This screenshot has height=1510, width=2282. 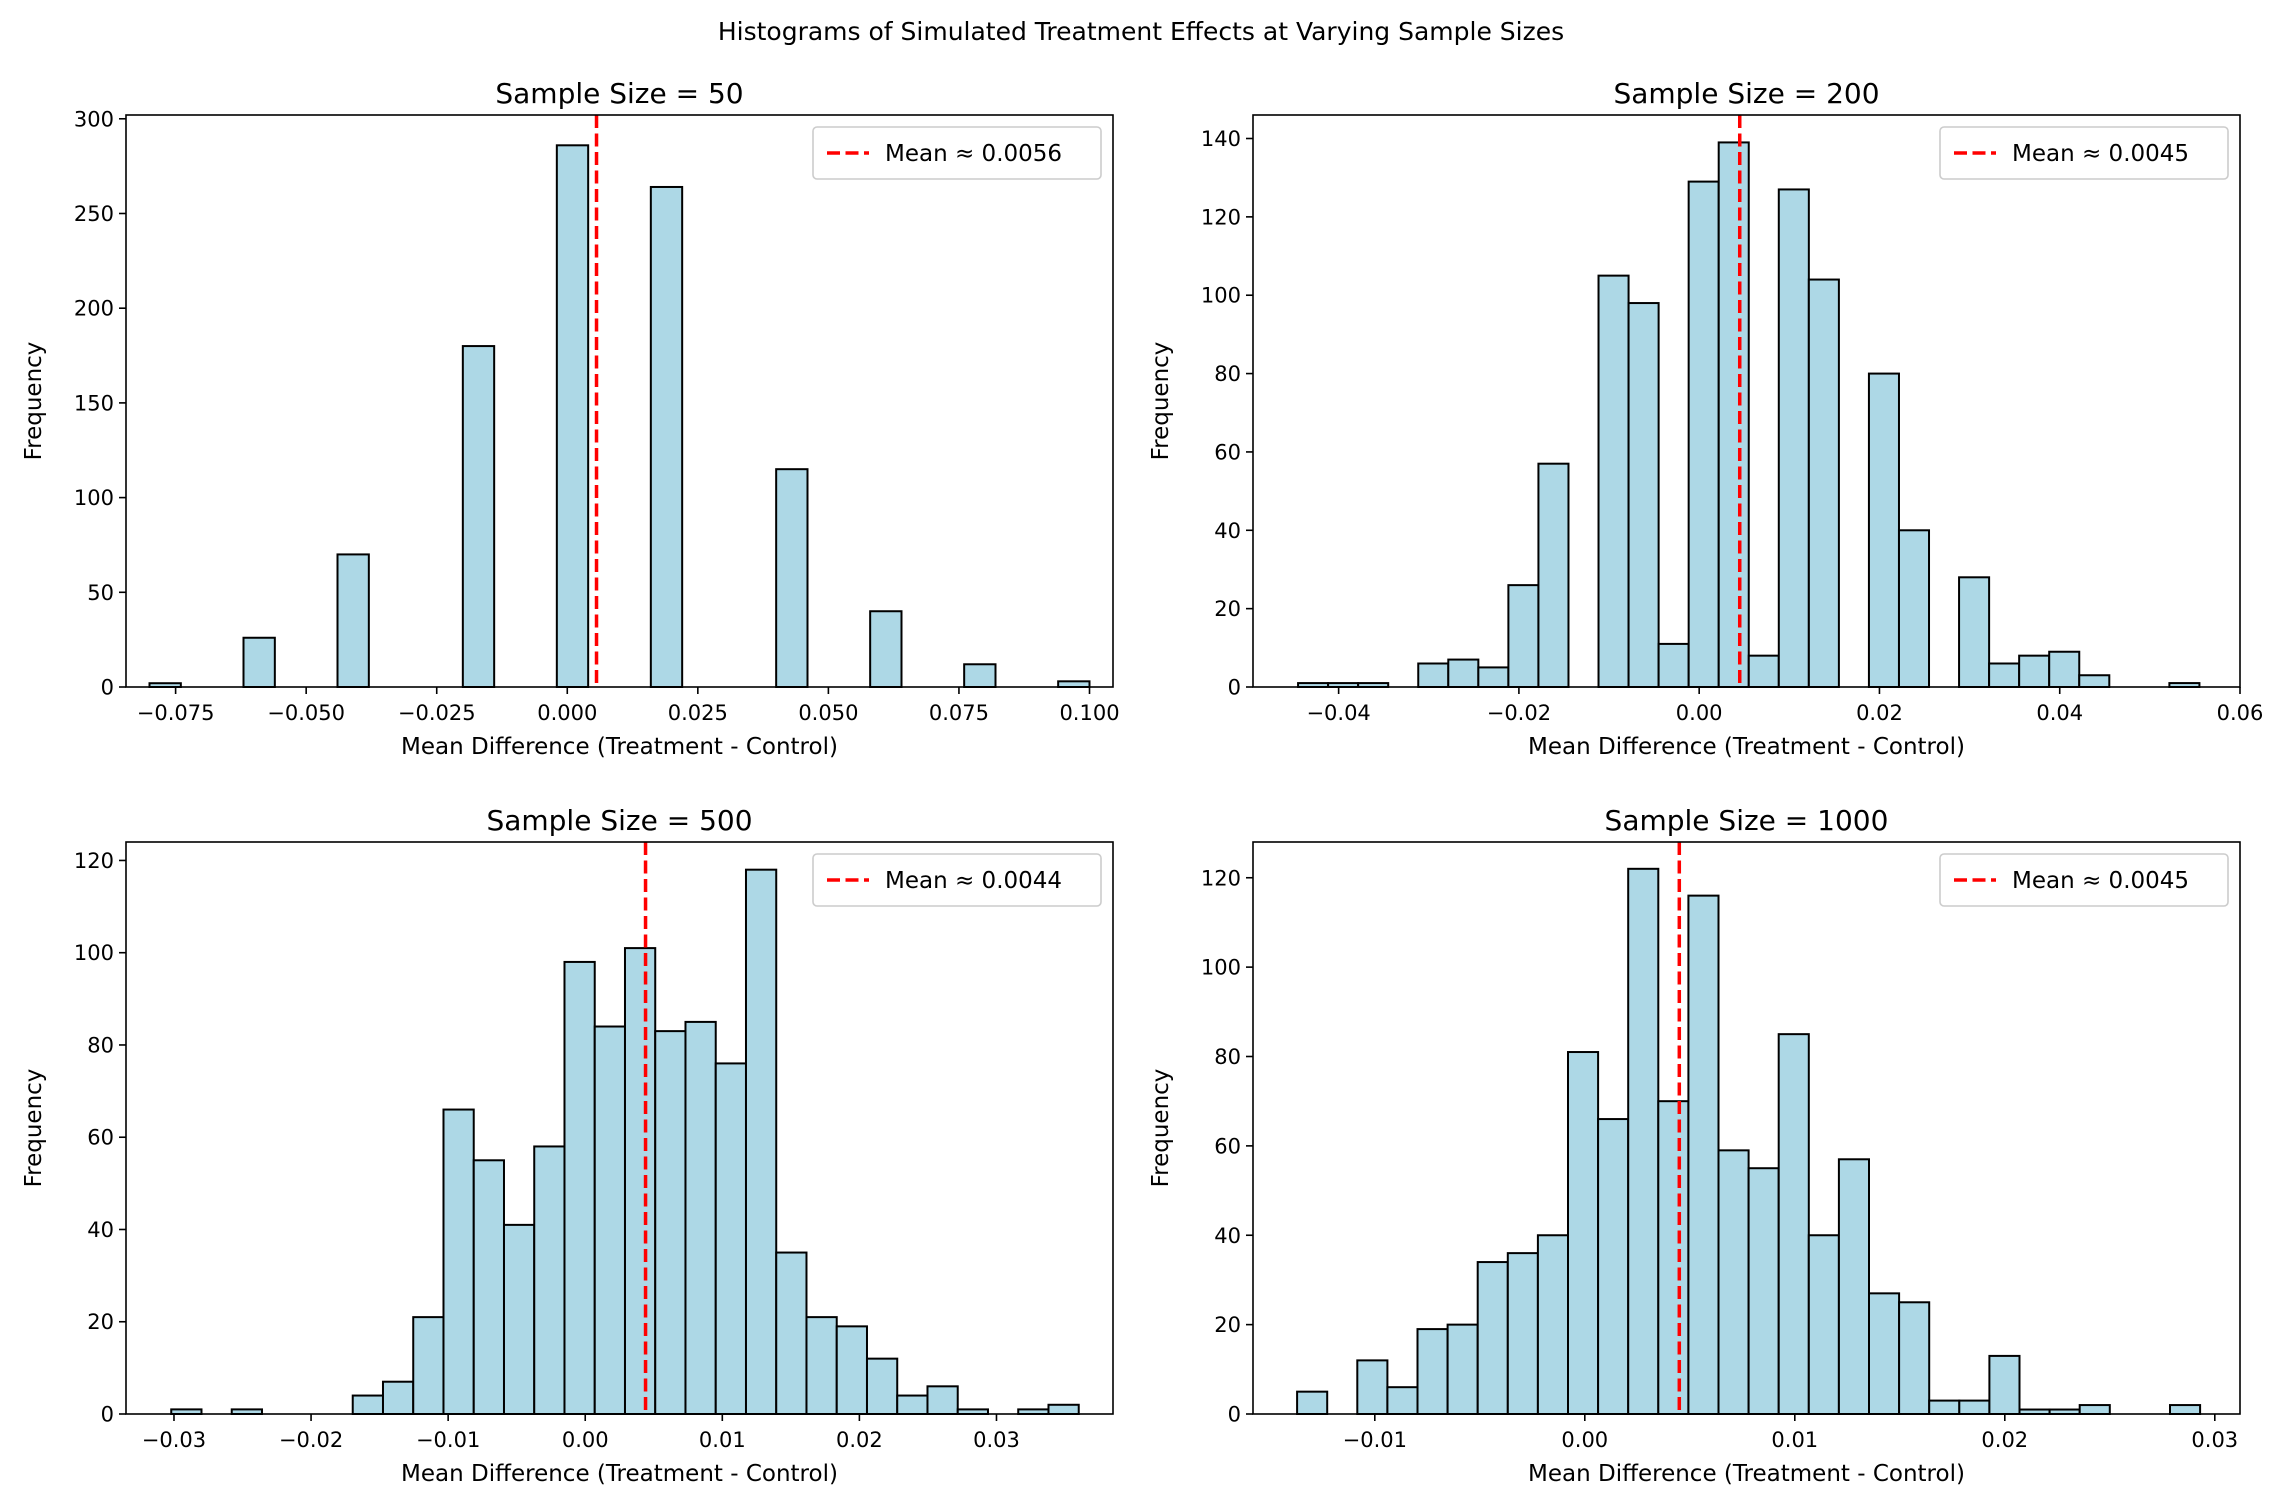 What do you see at coordinates (722, 1440) in the screenshot?
I see `x-tick-label: 0.01` at bounding box center [722, 1440].